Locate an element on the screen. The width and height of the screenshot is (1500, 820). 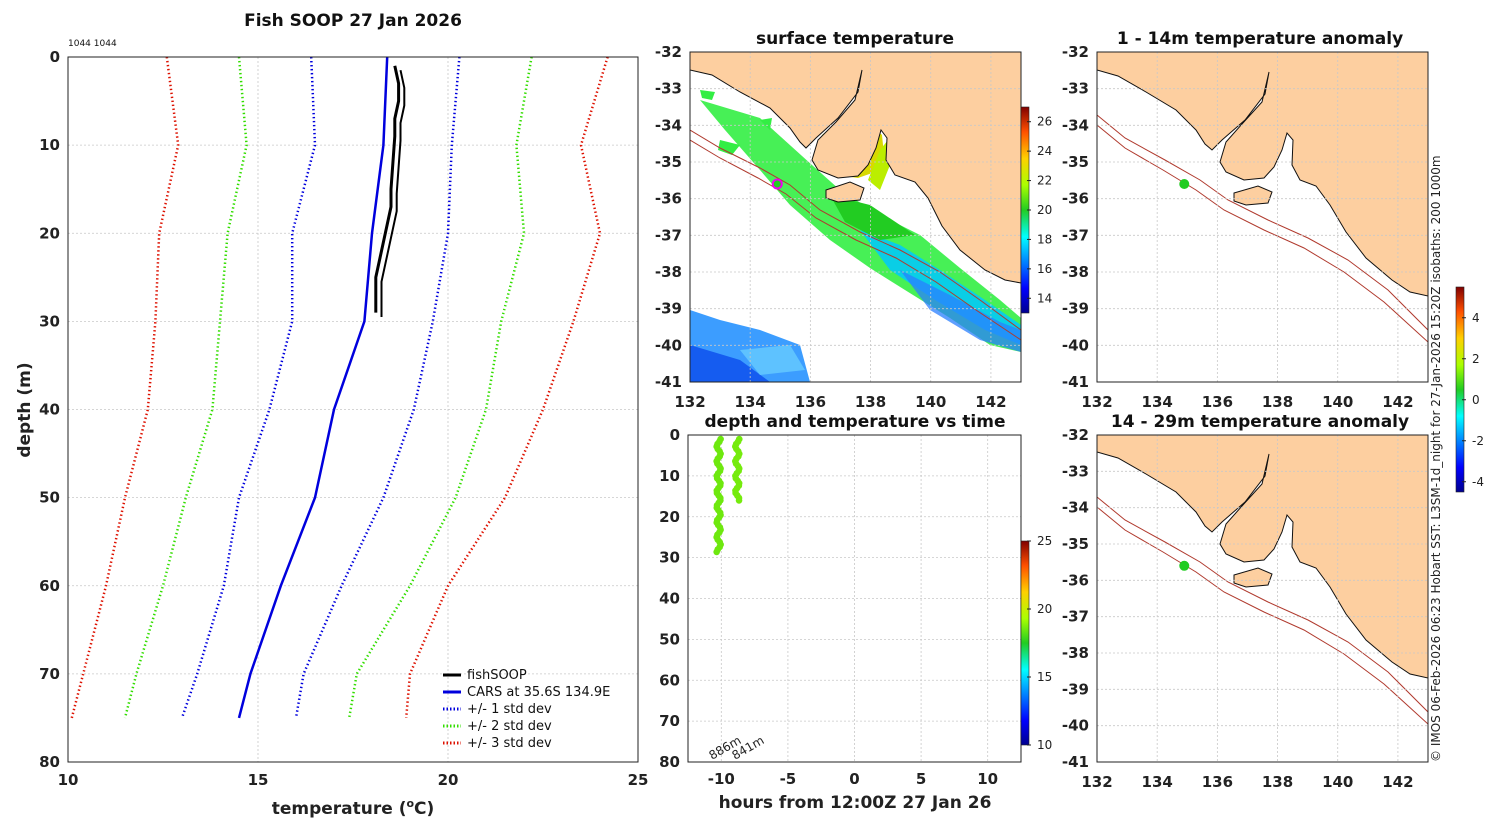
depth-time-x-tick: 0 is located at coordinates (854, 779).